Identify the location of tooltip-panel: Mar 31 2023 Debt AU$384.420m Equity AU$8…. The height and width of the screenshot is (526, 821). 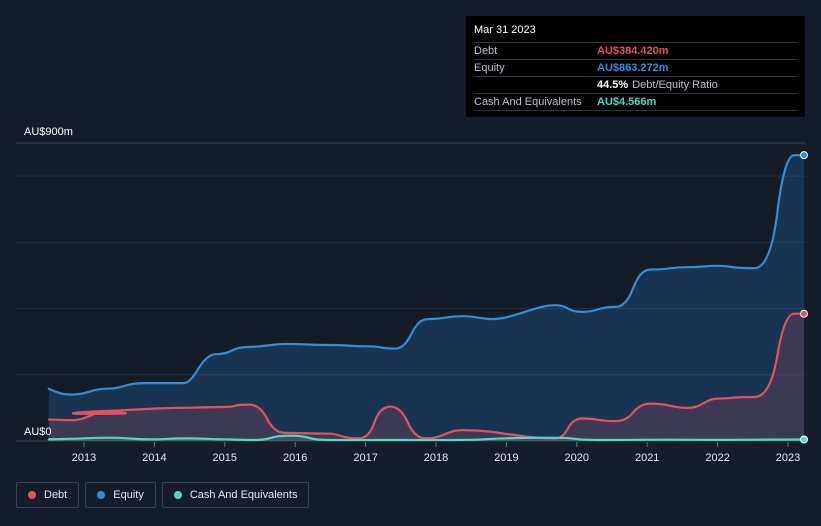
(635, 66).